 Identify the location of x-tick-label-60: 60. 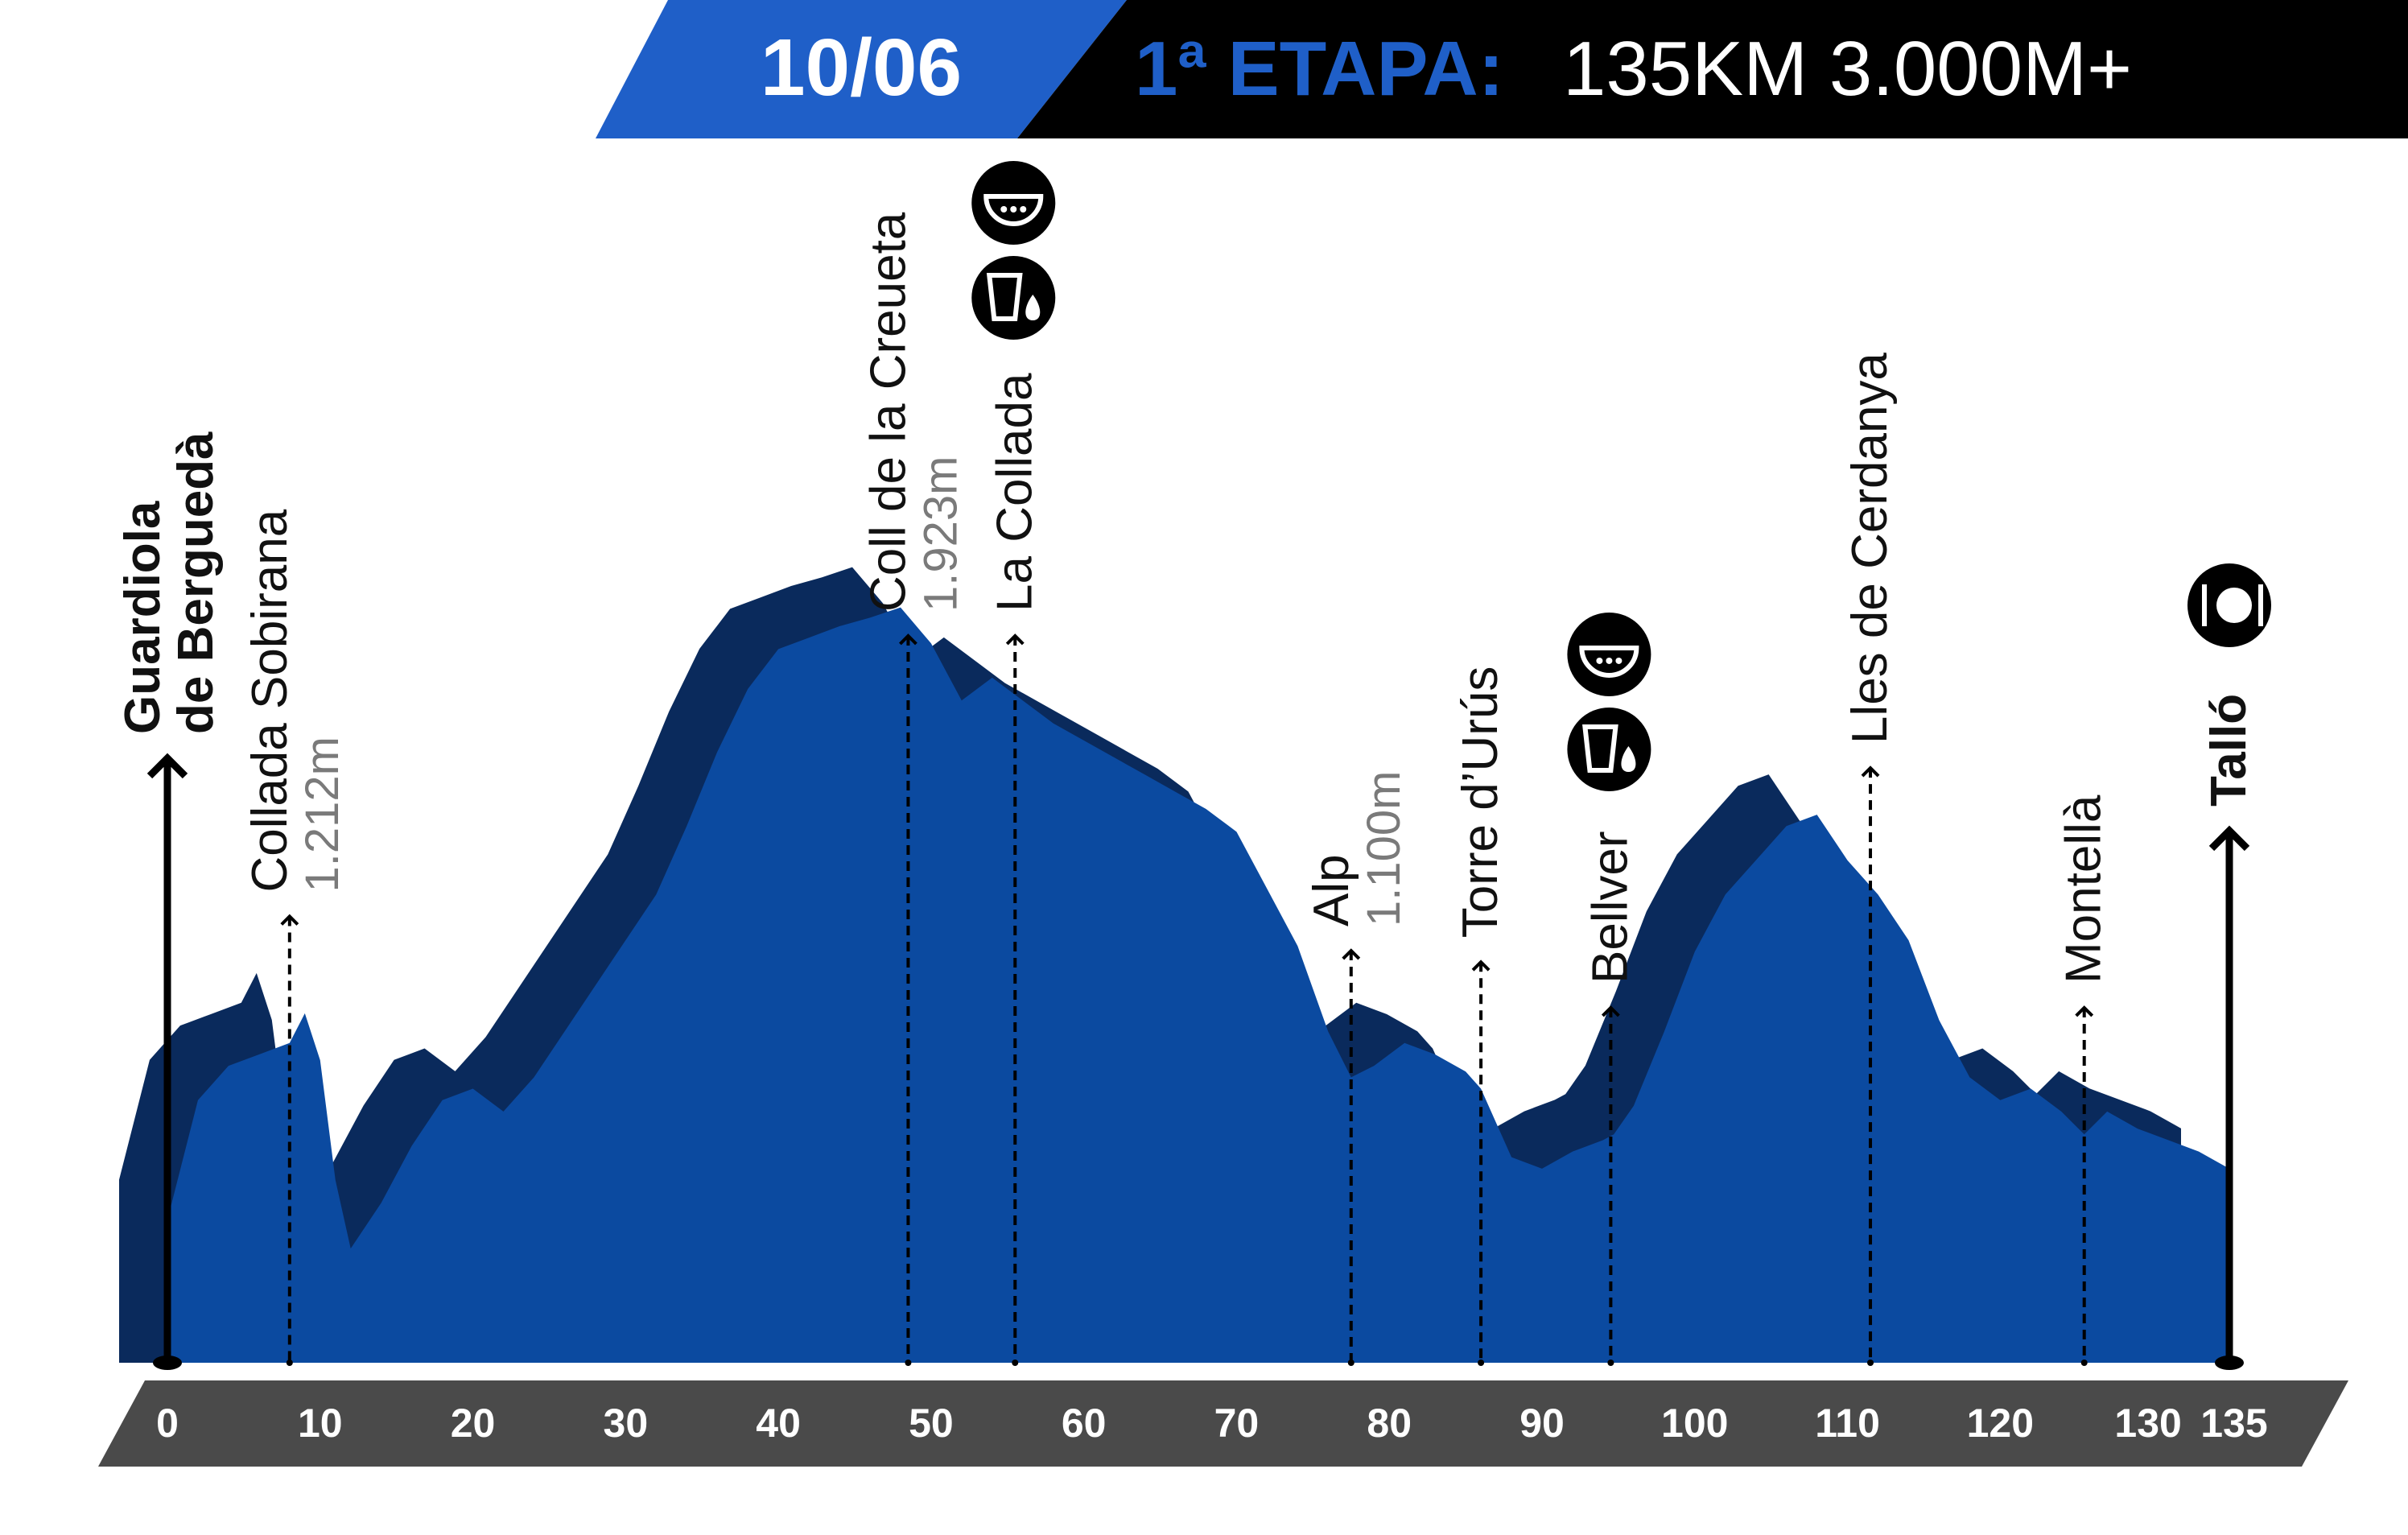
(1084, 1423).